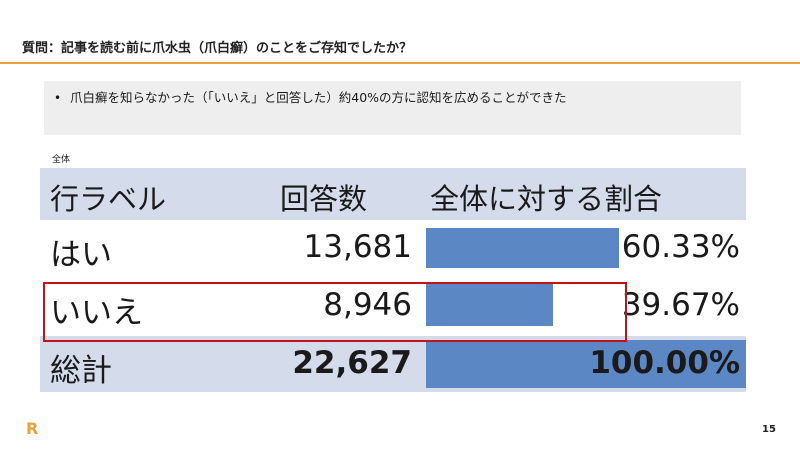  I want to click on table-row-yes: はい 13,681 60.33%, so click(393, 248).